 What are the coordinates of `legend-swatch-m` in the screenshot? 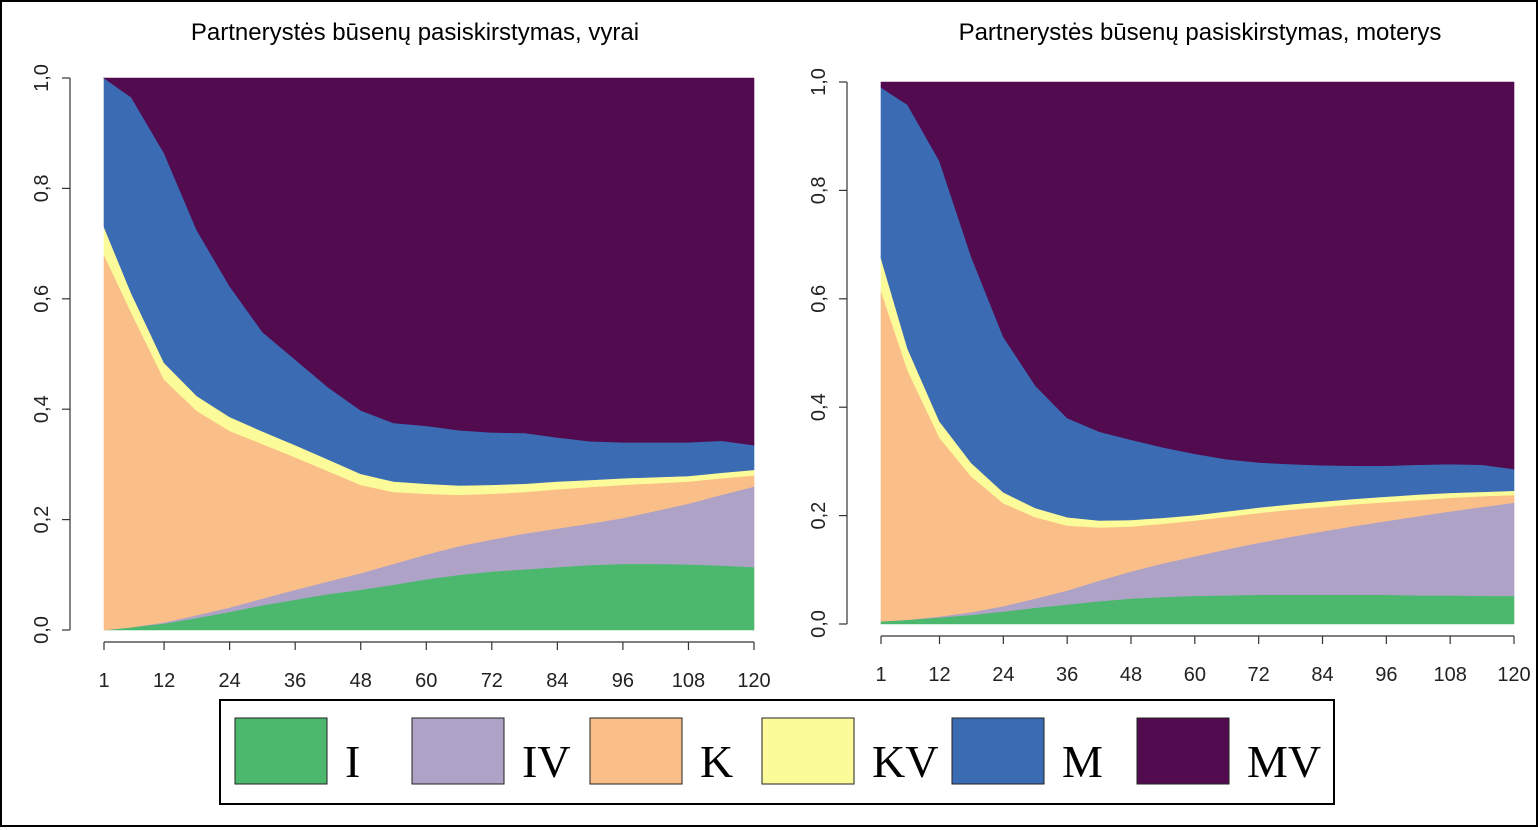 It's located at (998, 751).